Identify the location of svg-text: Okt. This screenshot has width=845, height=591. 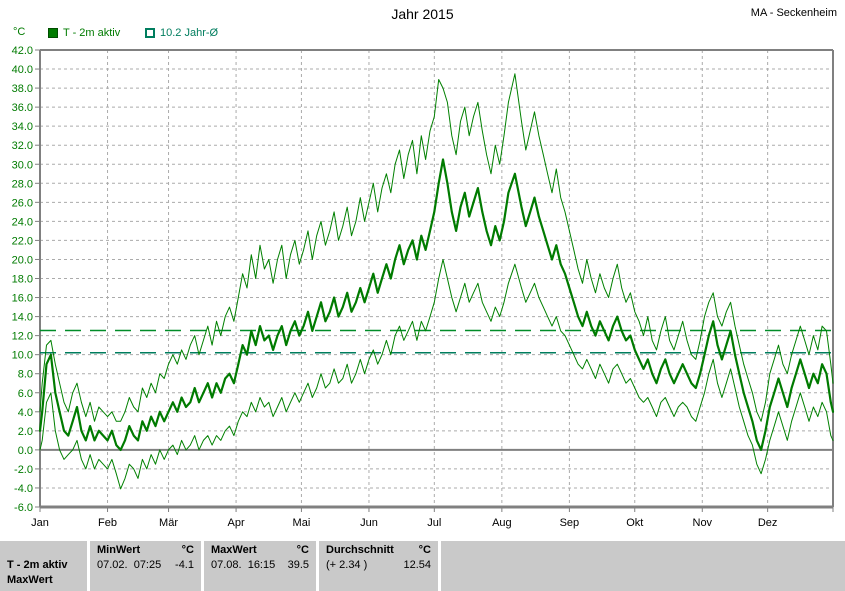
(634, 523).